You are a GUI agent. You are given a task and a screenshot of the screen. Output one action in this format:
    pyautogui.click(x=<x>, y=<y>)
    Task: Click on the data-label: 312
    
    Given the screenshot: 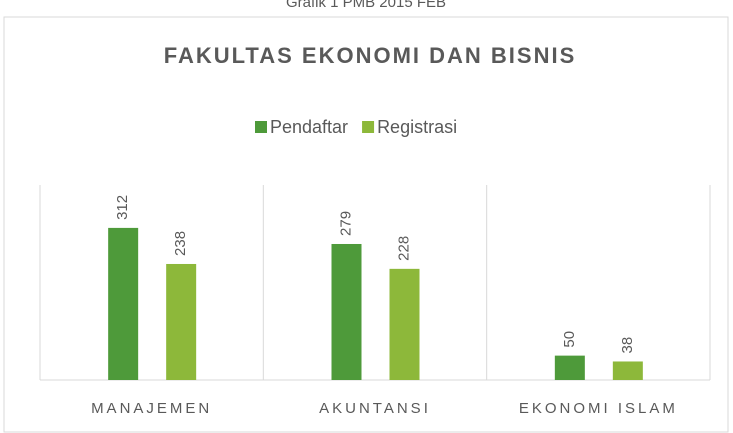 What is the action you would take?
    pyautogui.click(x=122, y=207)
    